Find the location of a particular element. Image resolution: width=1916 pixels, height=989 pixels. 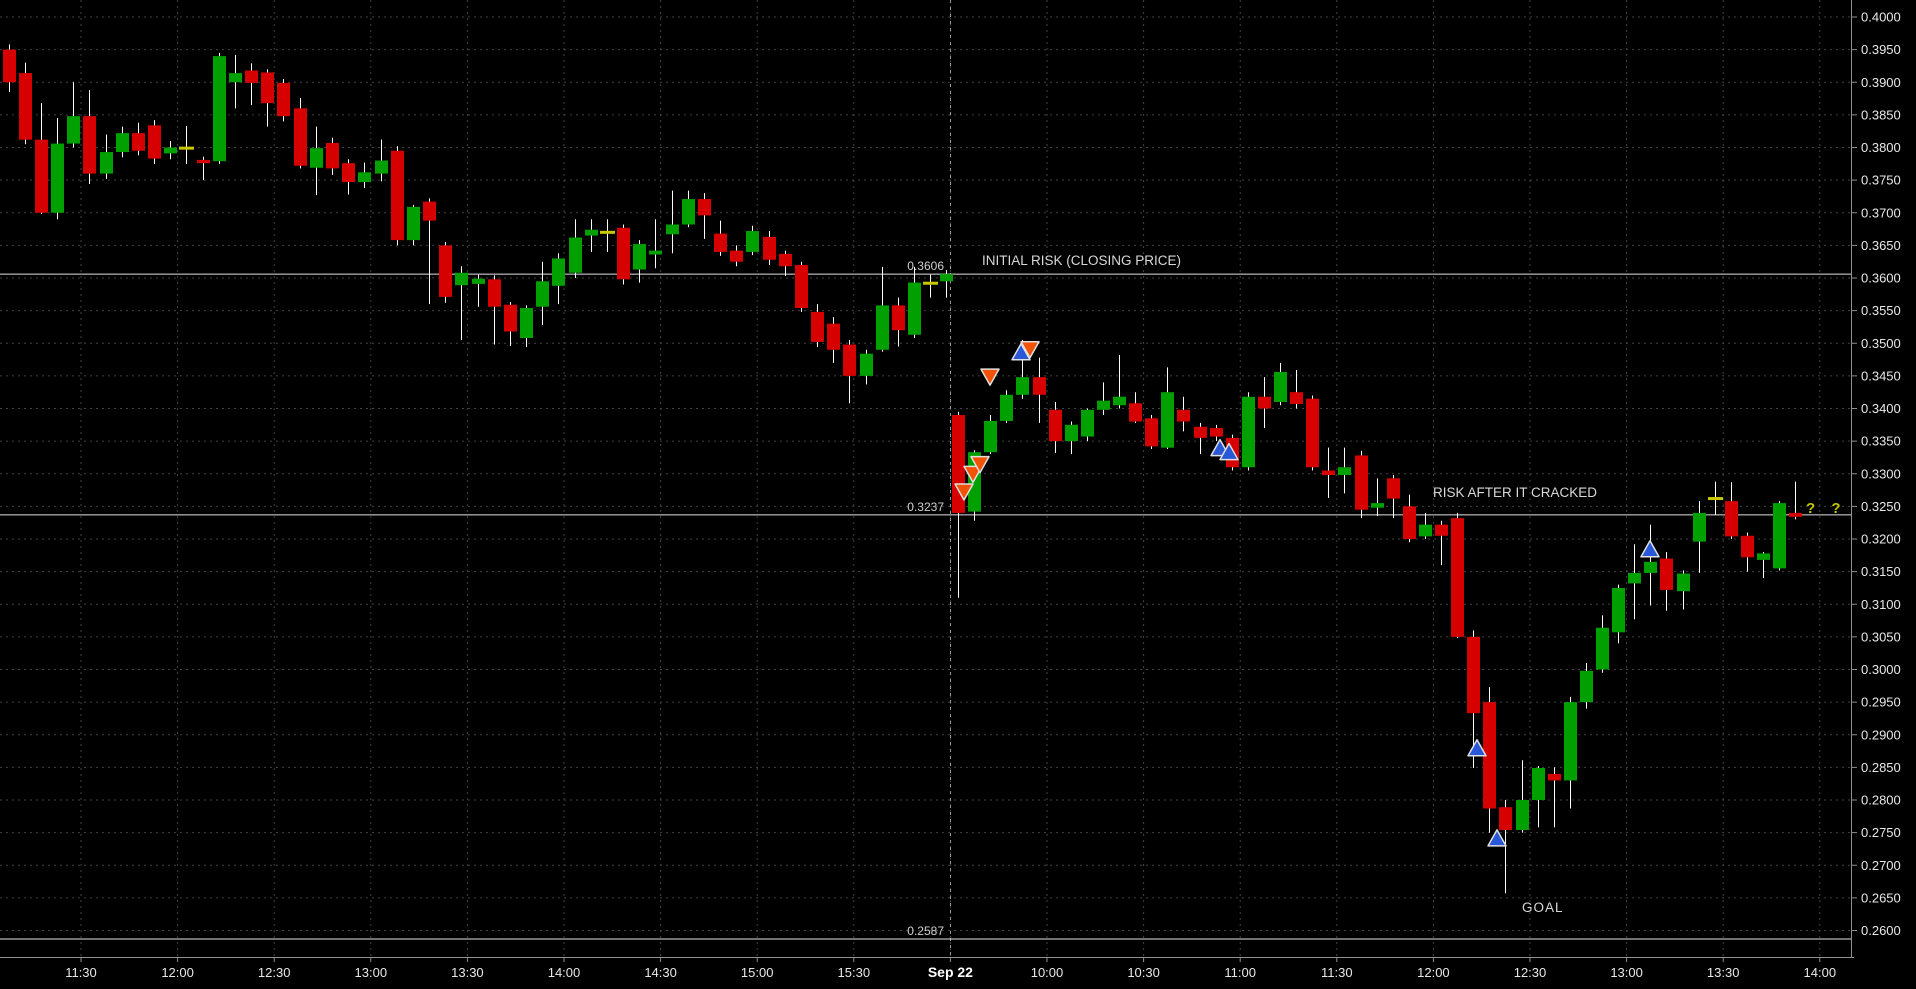

price-tick-label: 0.3850 is located at coordinates (1881, 114).